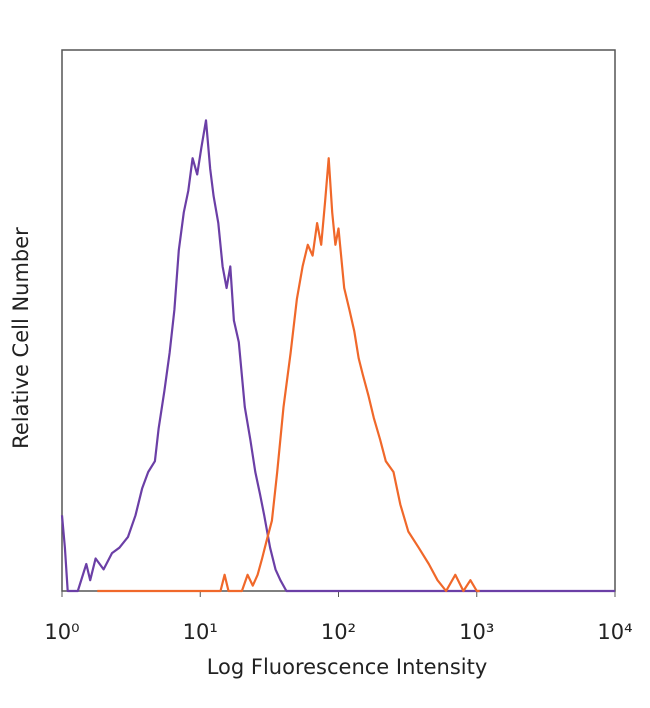 The width and height of the screenshot is (650, 708). Describe the element at coordinates (61, 632) in the screenshot. I see `x-tick-label: 10⁰` at that location.